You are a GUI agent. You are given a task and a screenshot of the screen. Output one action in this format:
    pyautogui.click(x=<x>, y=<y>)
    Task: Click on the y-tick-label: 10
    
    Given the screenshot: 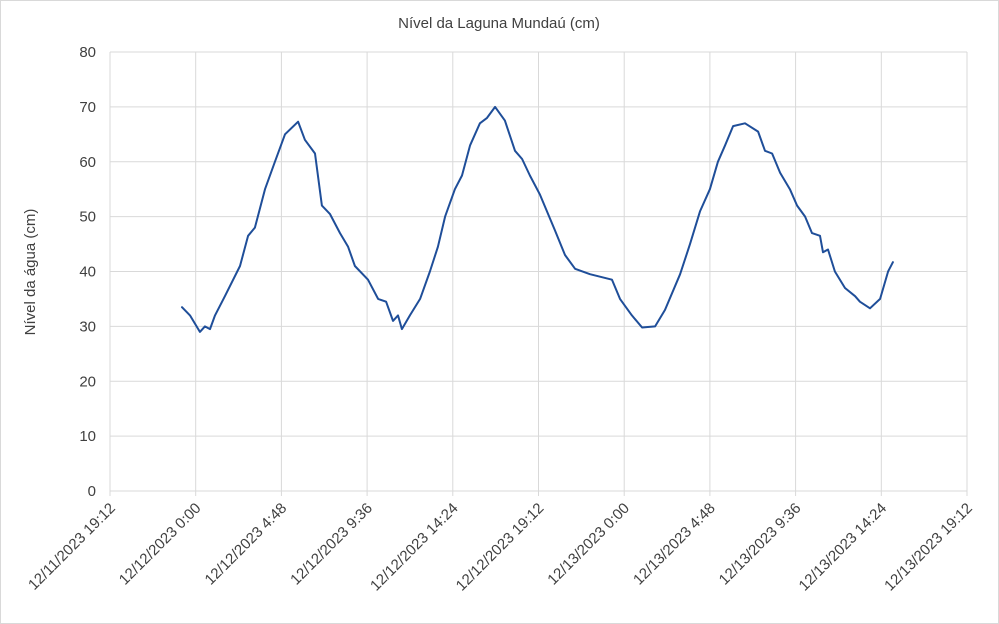 What is the action you would take?
    pyautogui.click(x=87, y=436)
    